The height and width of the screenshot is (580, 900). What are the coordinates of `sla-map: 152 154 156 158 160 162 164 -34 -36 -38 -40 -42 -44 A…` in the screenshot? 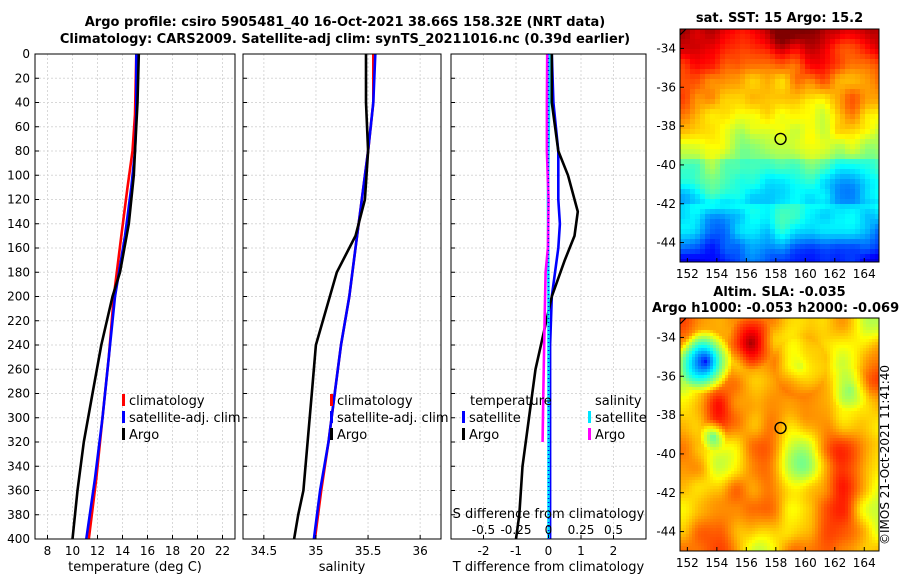 It's located at (775, 427).